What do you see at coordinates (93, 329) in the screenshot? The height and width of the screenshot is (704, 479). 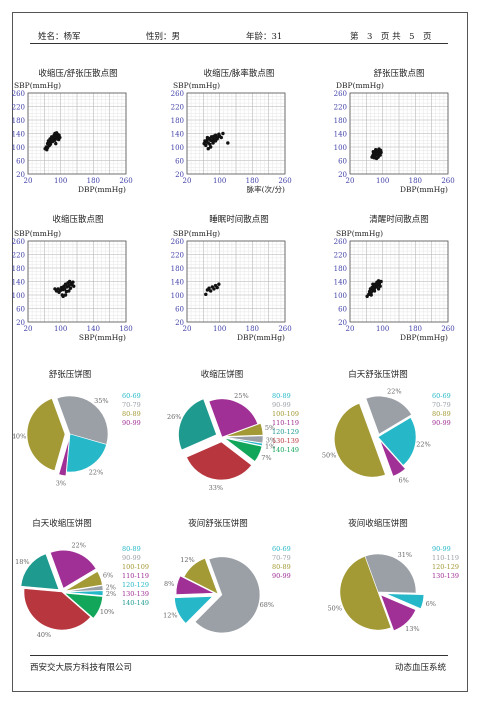 I see `x-tick-label: 140` at bounding box center [93, 329].